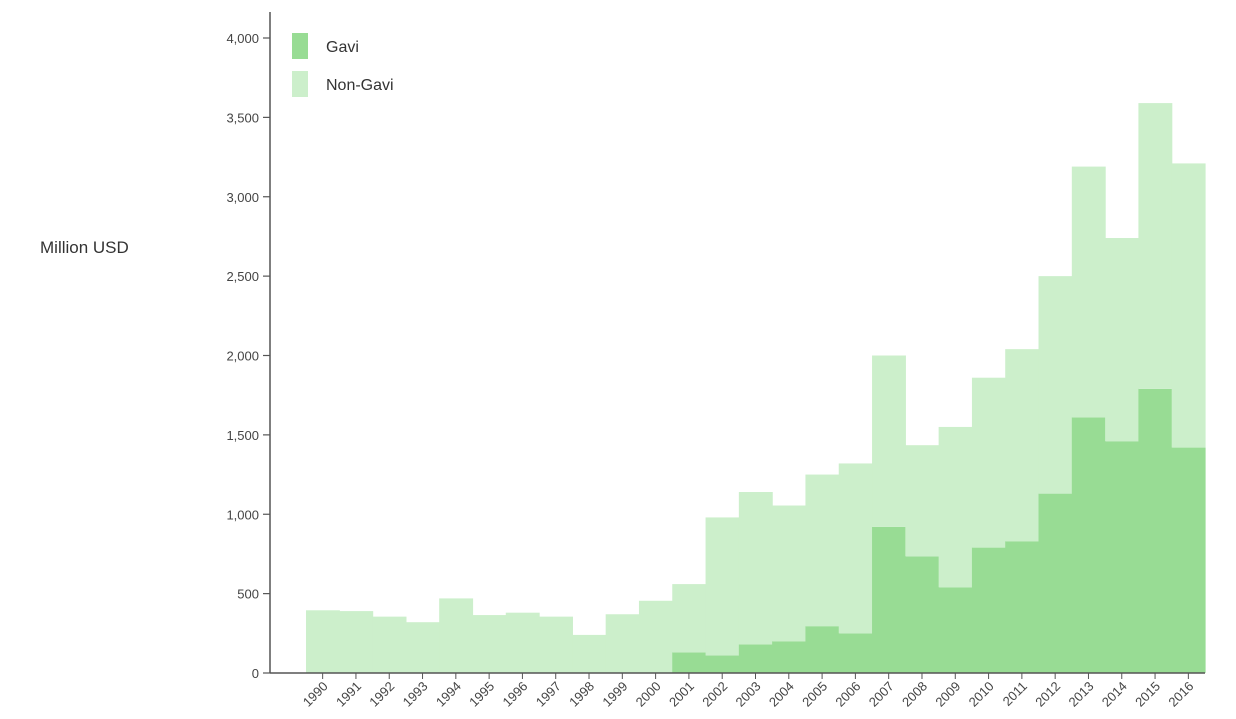  I want to click on bar-gavi-2016, so click(1188, 560).